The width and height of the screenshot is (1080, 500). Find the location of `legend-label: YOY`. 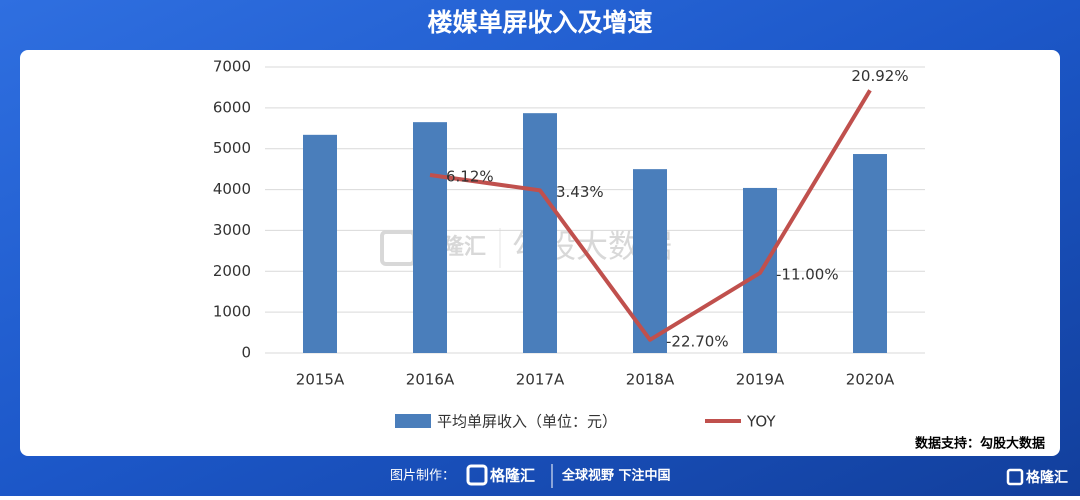

legend-label: YOY is located at coordinates (761, 422).